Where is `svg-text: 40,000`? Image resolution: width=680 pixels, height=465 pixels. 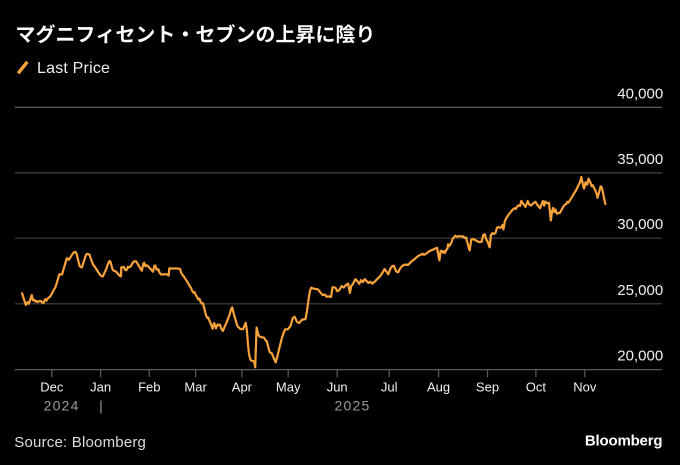
svg-text: 40,000 is located at coordinates (640, 93).